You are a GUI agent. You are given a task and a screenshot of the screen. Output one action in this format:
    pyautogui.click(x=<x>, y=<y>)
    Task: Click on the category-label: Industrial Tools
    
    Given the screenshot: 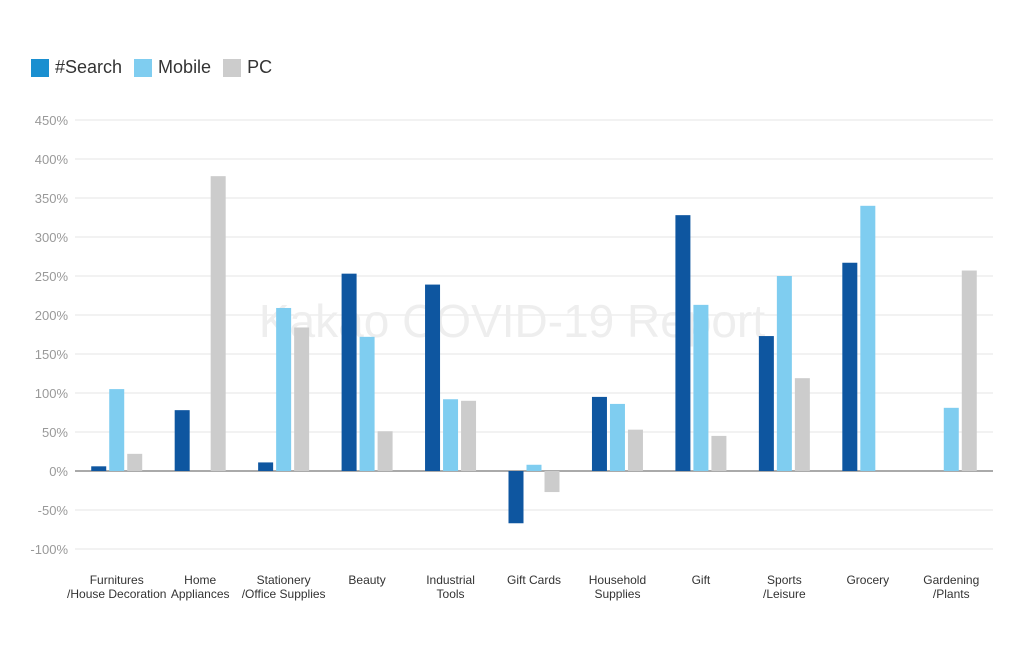 What is the action you would take?
    pyautogui.click(x=450, y=587)
    